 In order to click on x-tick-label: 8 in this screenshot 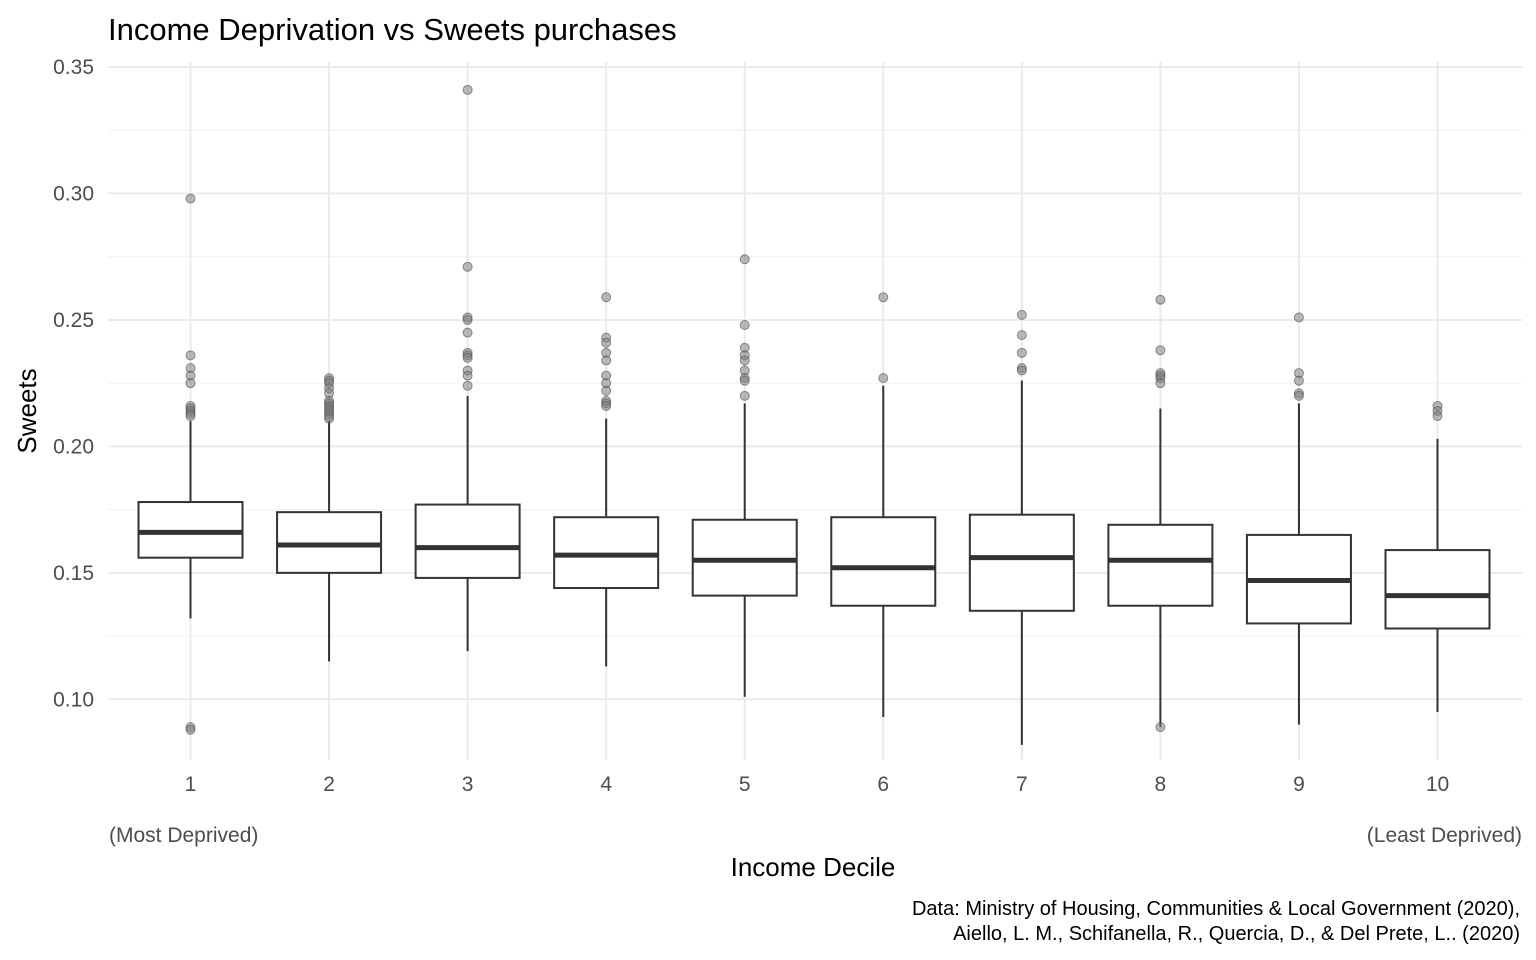, I will do `click(1161, 784)`.